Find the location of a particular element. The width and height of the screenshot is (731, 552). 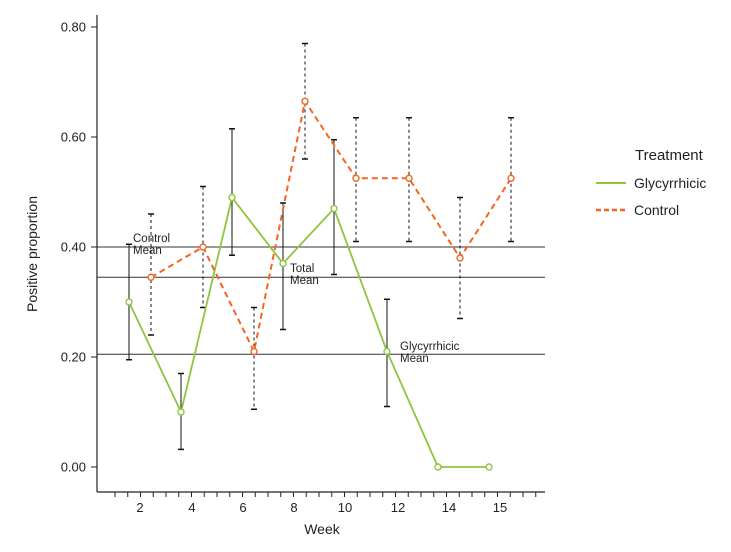

x-tick-label-2: 6 is located at coordinates (242, 507).